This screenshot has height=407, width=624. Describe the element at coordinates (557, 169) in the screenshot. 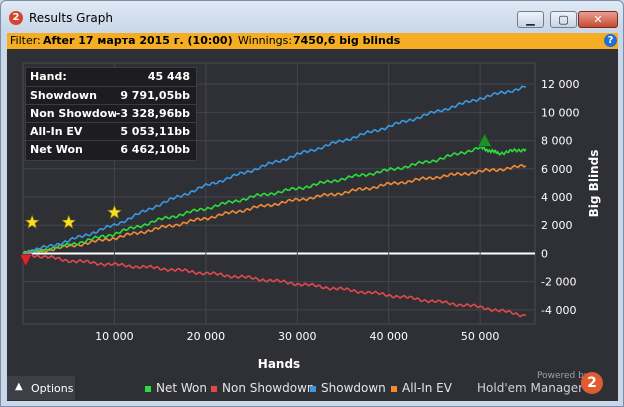

I see `y-tick-label: 6 000` at that location.